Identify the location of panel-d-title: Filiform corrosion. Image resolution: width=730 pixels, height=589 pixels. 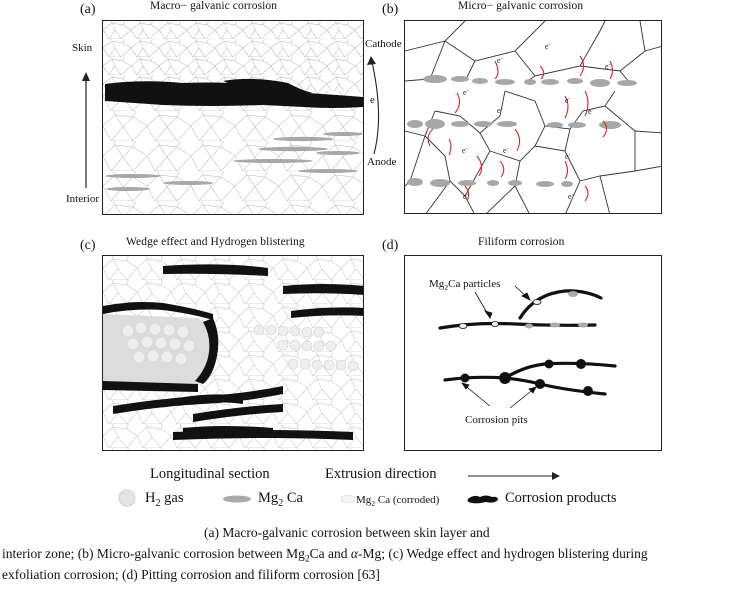
(521, 242).